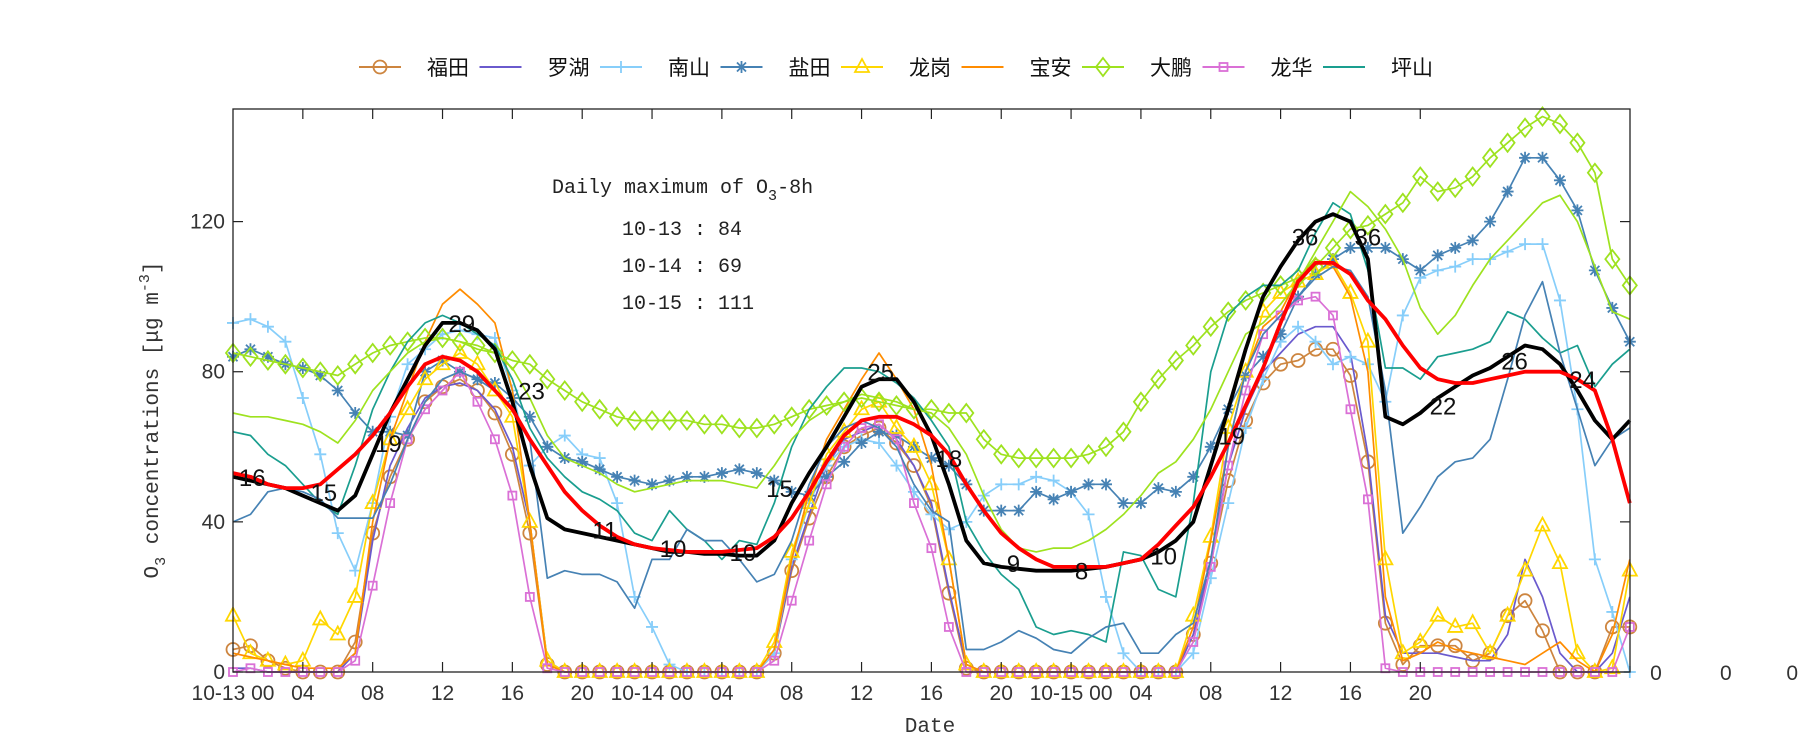  What do you see at coordinates (862, 65) in the screenshot?
I see `legend-marker-triangle` at bounding box center [862, 65].